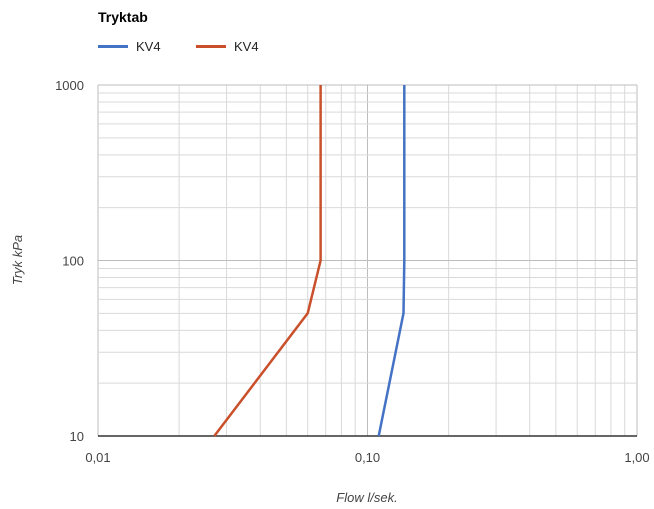 The image size is (654, 509). What do you see at coordinates (129, 46) in the screenshot?
I see `legend-item-series-1: KV4` at bounding box center [129, 46].